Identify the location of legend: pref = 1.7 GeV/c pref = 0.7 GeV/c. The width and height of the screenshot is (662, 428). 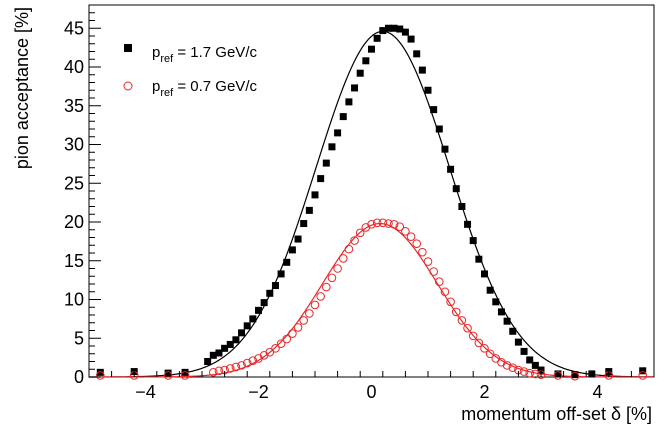
(190, 71).